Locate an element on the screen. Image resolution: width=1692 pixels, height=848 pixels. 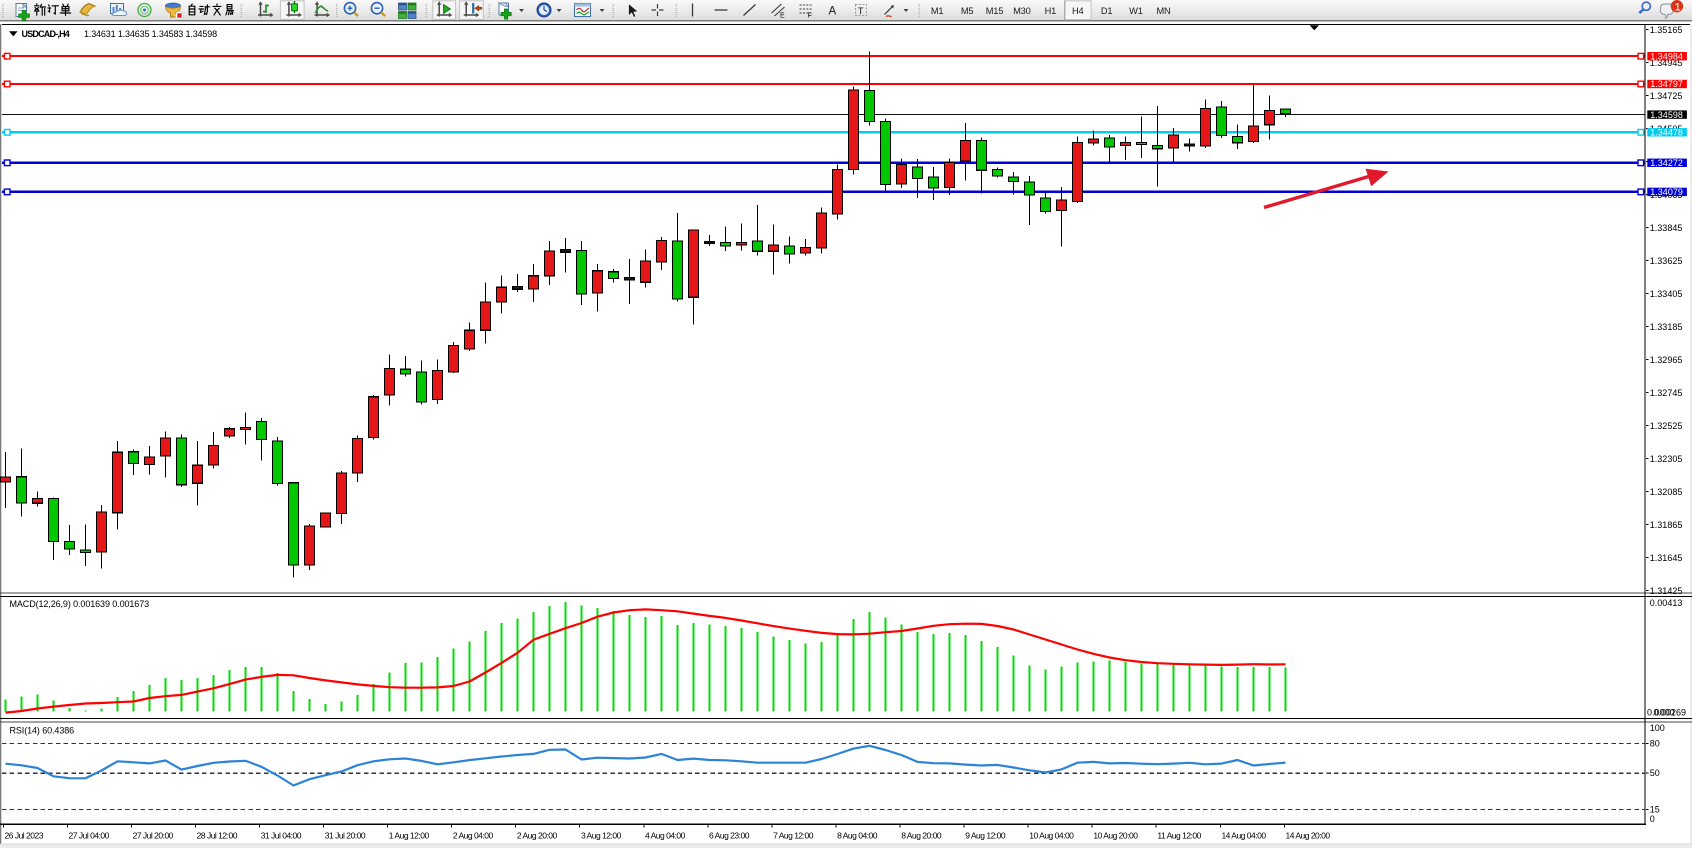
svg-text:MACD(12,26,9) 0.001639 0.00167: MACD(12,26,9) 0.001639 0.001673 is located at coordinates (80, 604).